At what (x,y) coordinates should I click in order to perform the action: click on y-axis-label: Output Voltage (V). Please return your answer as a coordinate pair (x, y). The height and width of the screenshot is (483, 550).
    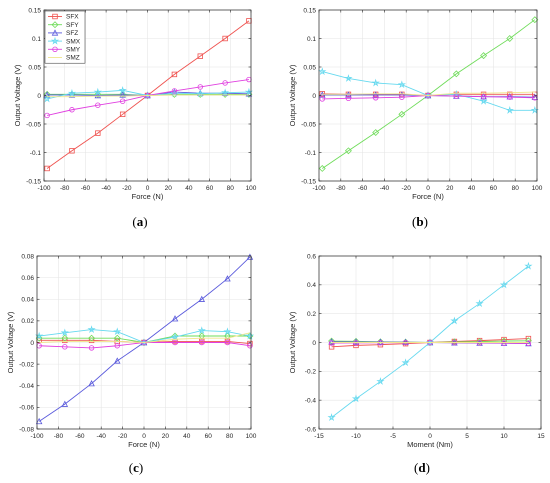
    Looking at the image, I should click on (292, 95).